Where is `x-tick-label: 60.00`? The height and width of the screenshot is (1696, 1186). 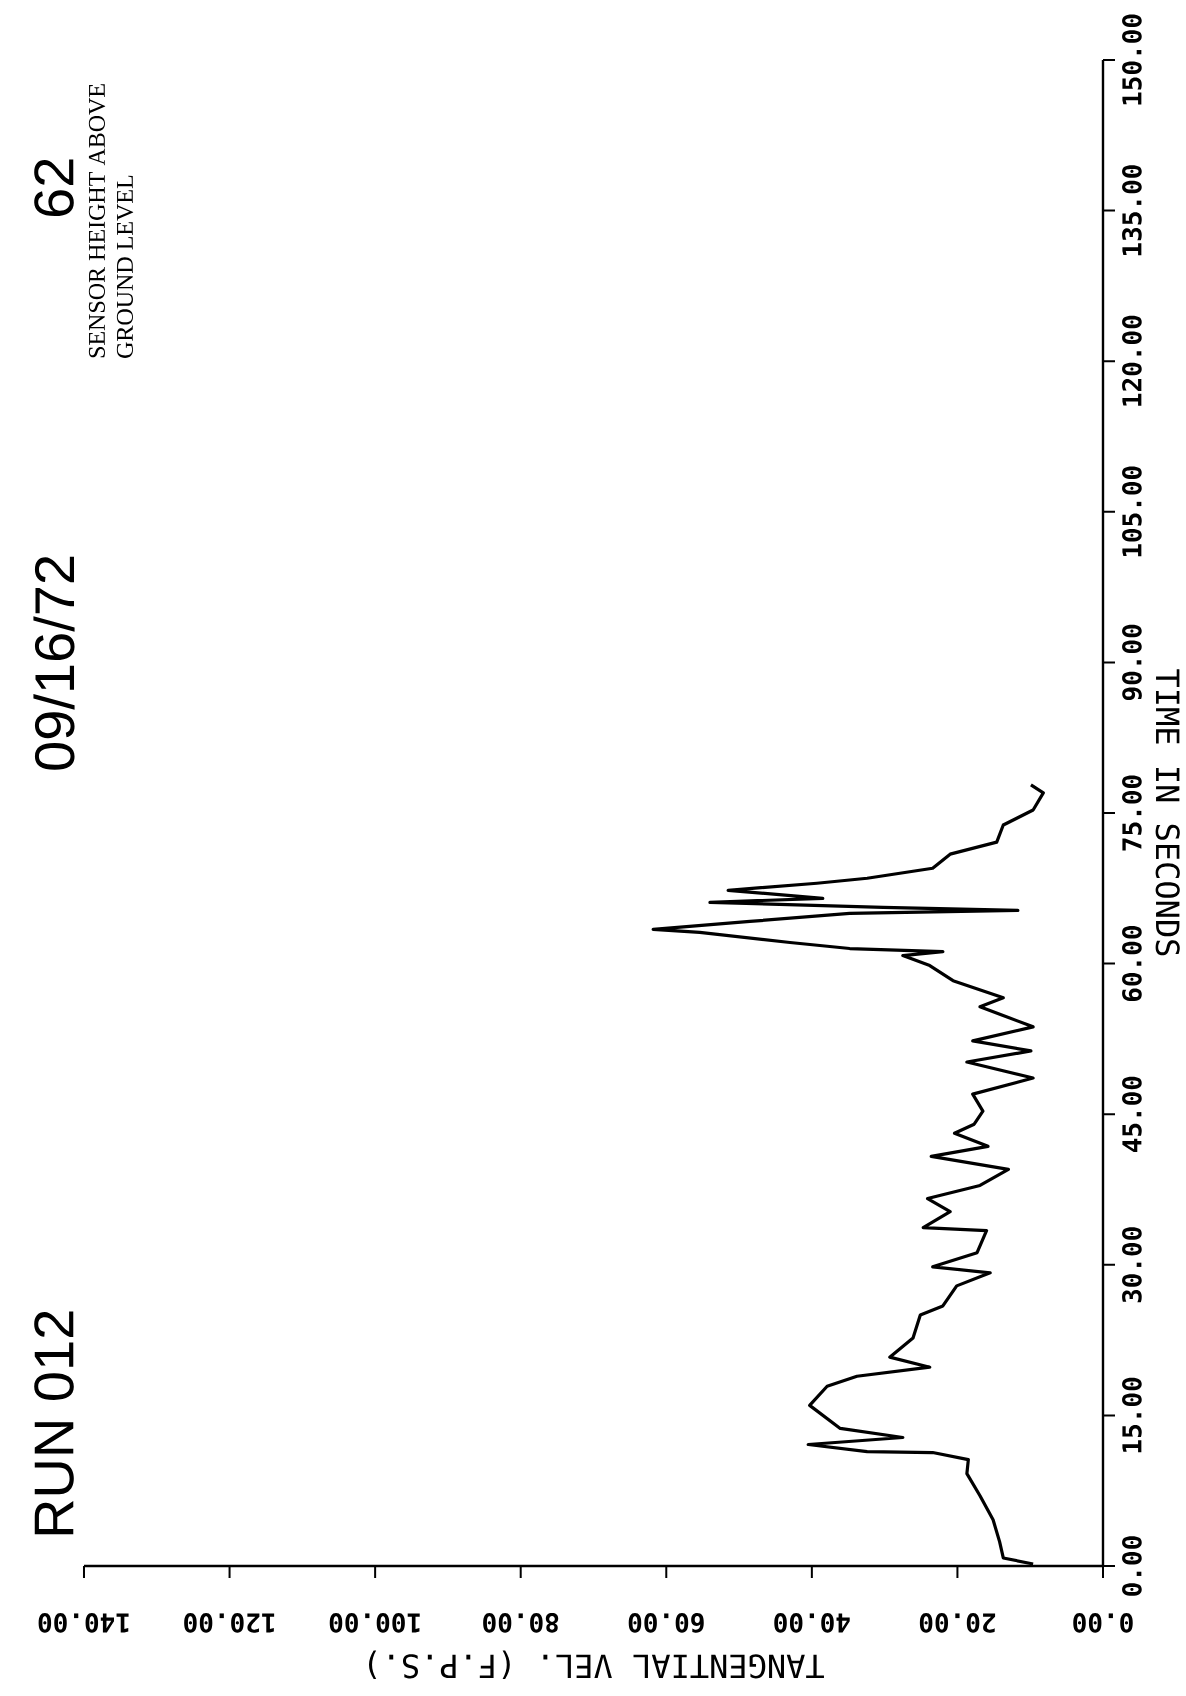
x-tick-label: 60.00 is located at coordinates (666, 1623).